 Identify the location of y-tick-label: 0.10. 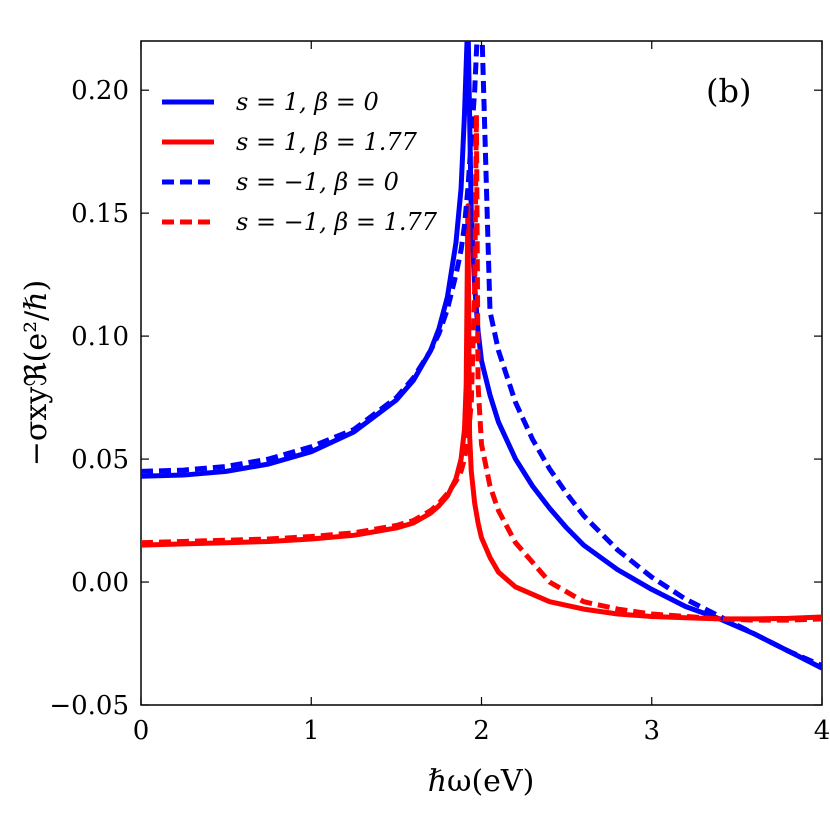
(100, 337).